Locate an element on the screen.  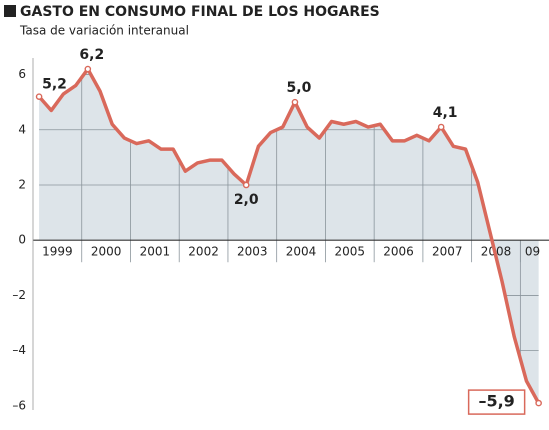
data-label: 5,0 is located at coordinates (299, 88).